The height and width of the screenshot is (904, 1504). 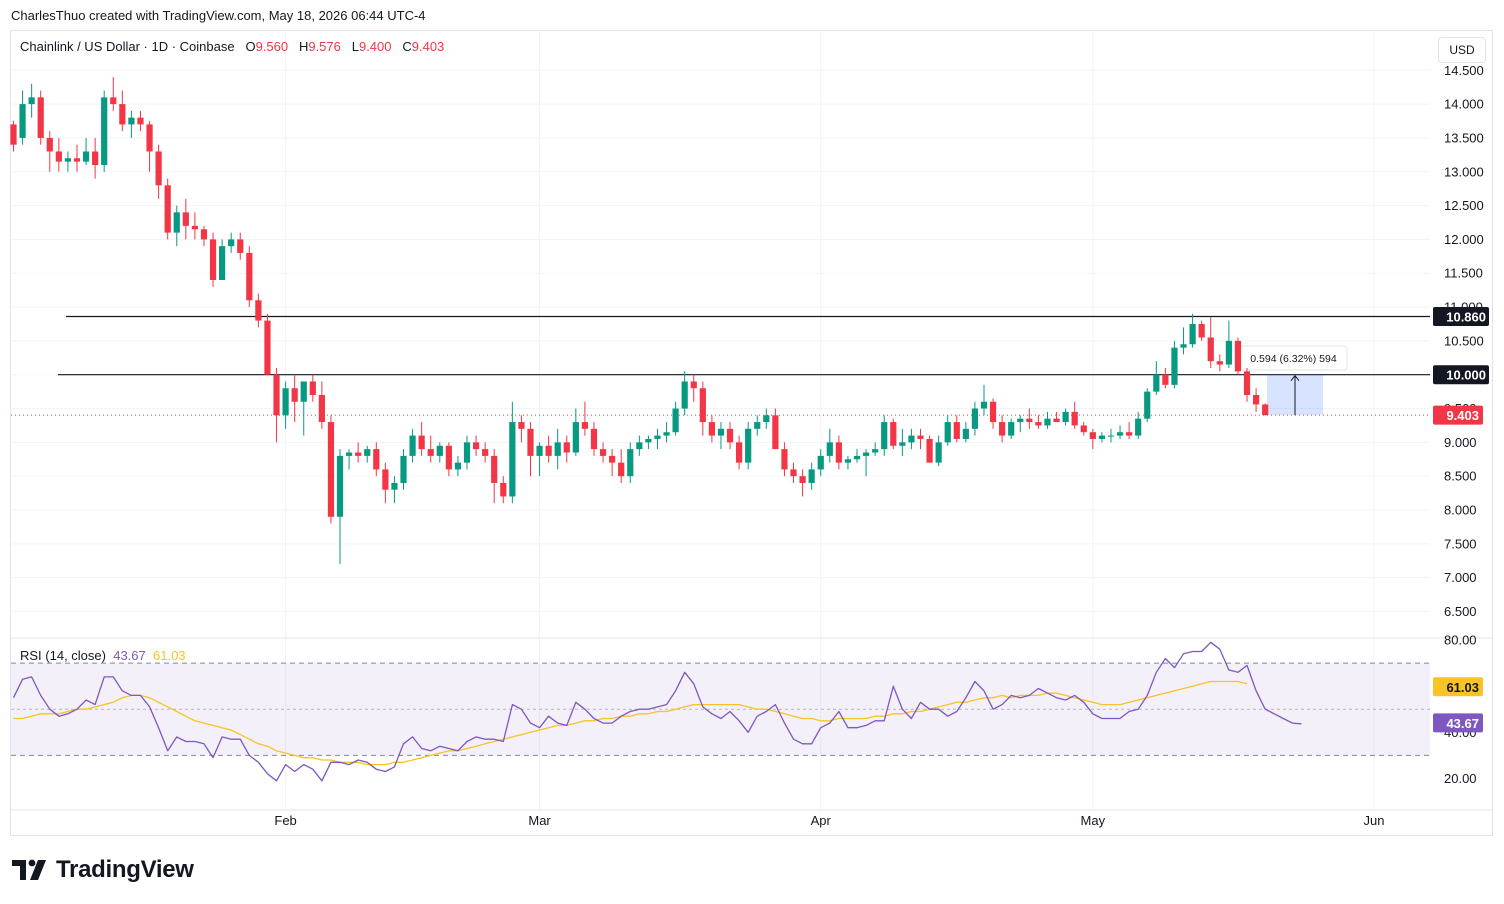 I want to click on time-axis-label: May, so click(x=1093, y=820).